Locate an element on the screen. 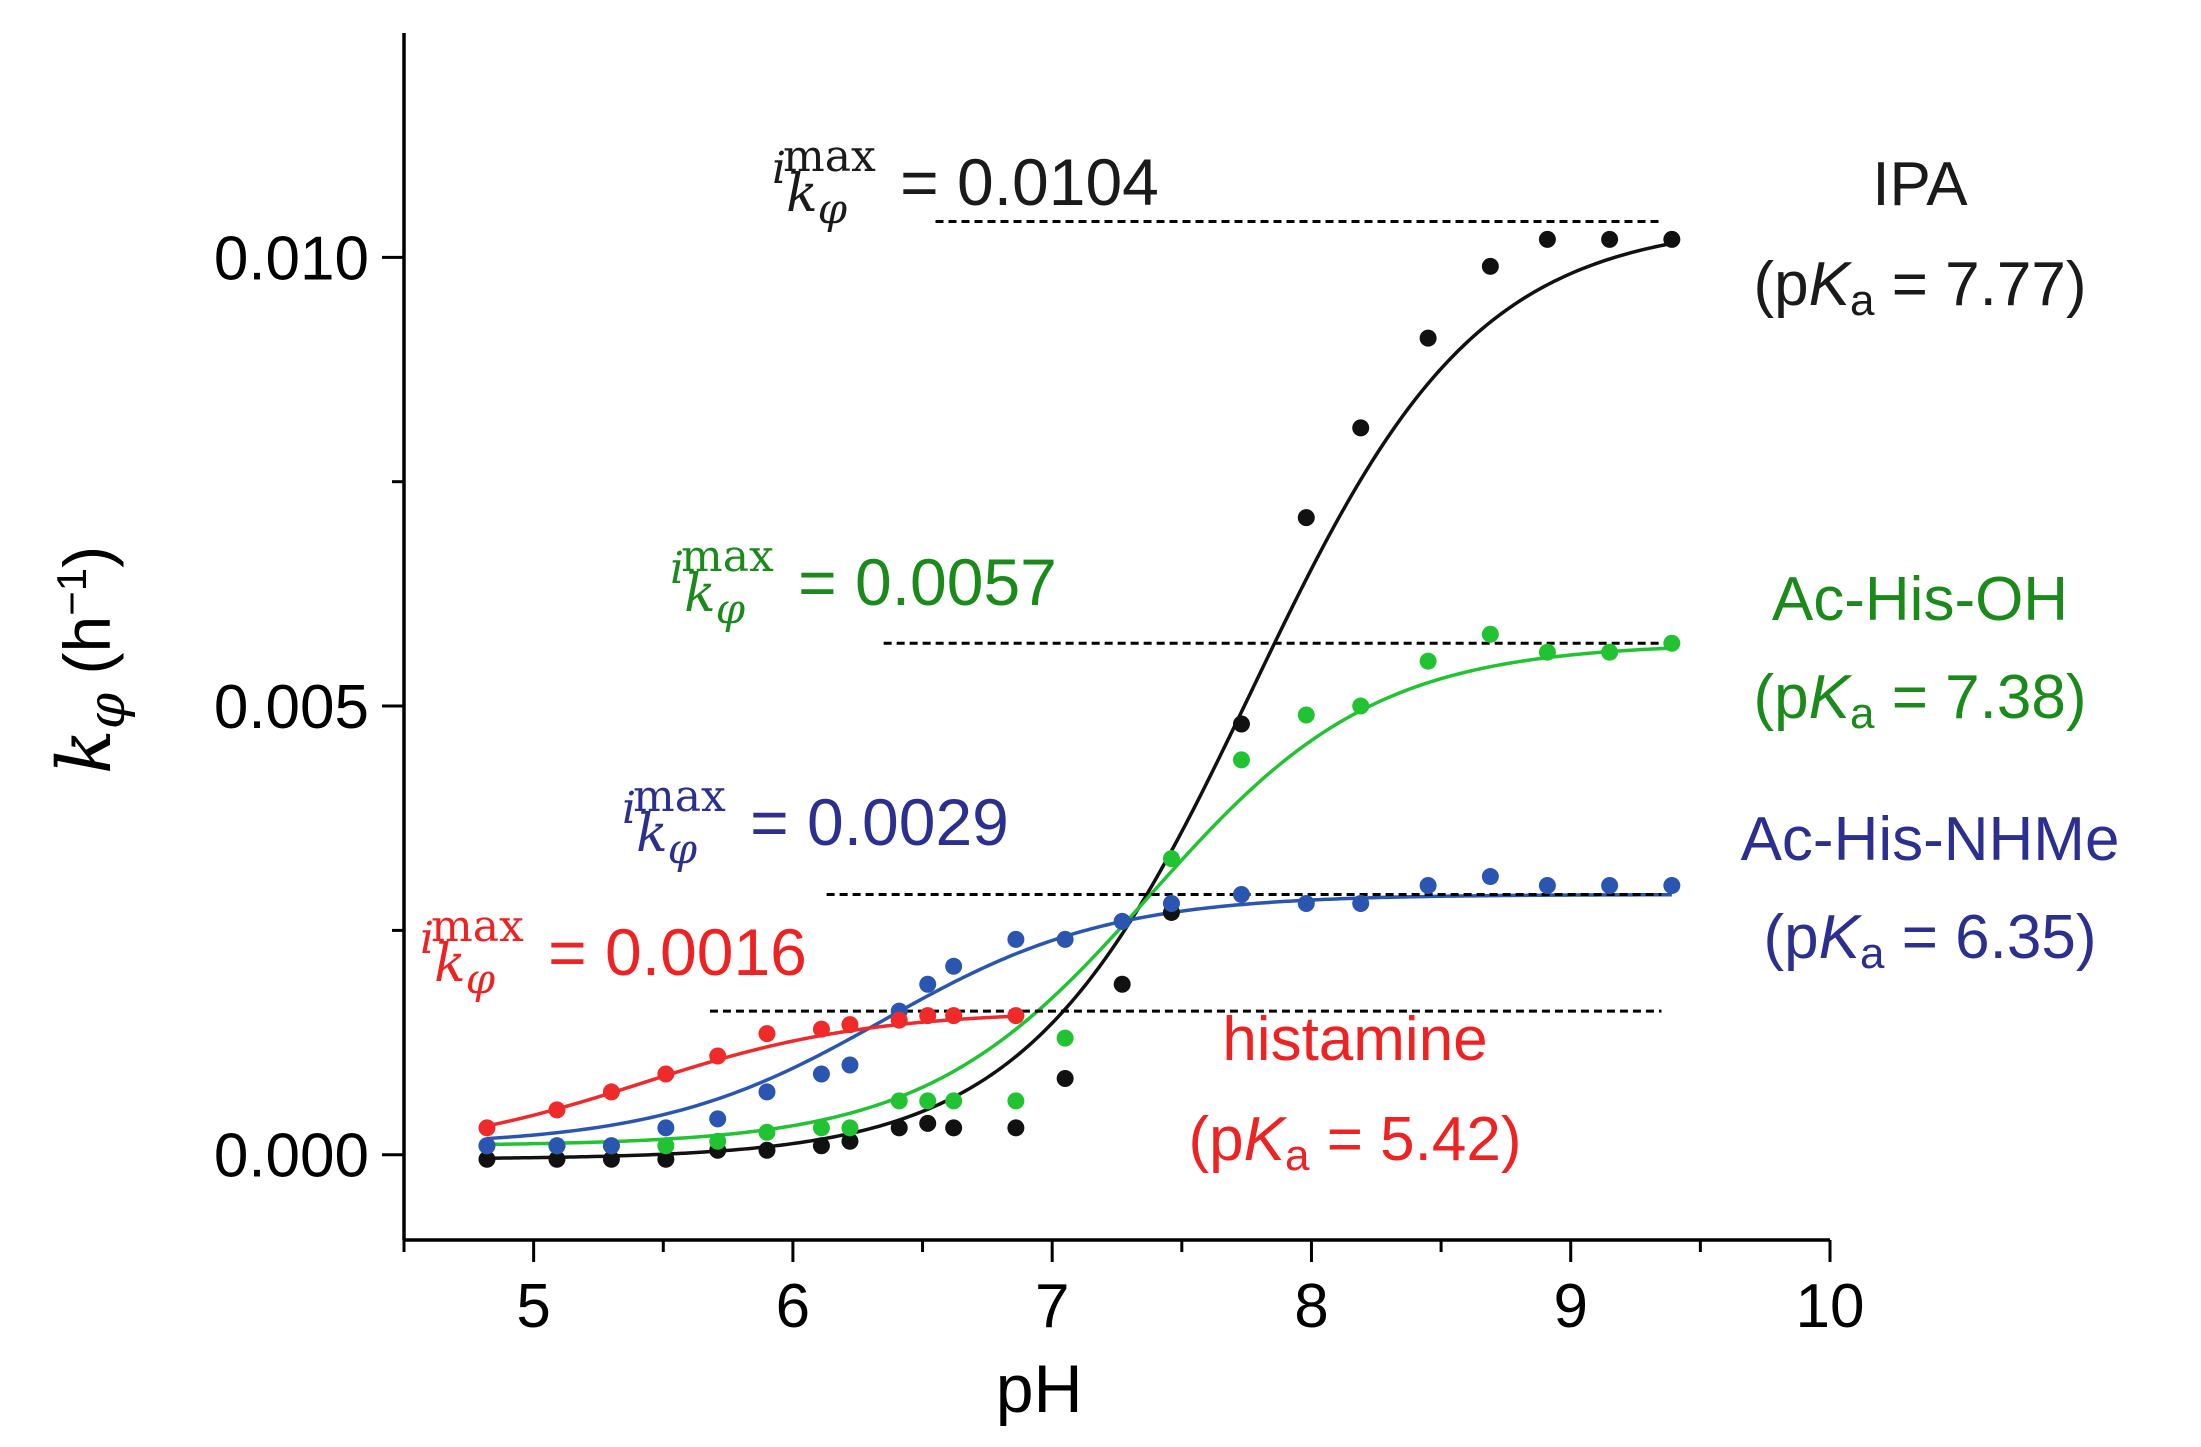 This screenshot has height=1447, width=2201. histamine-name-label: histamine is located at coordinates (1354, 1039).